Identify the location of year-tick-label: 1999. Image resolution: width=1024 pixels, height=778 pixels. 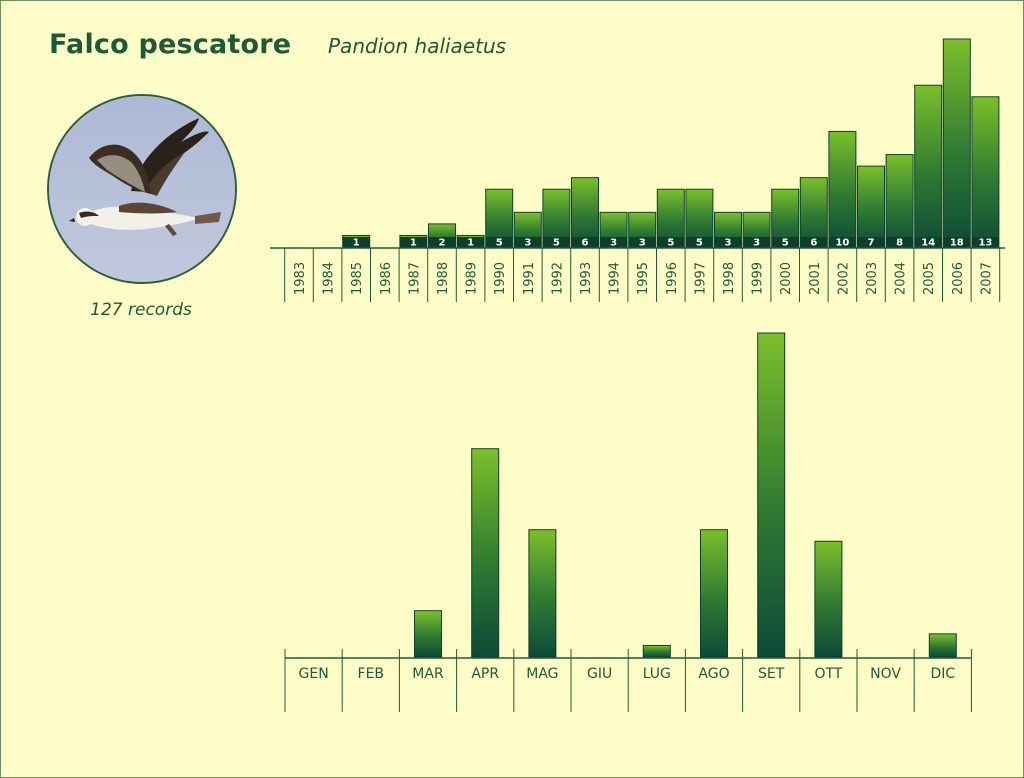
(758, 278).